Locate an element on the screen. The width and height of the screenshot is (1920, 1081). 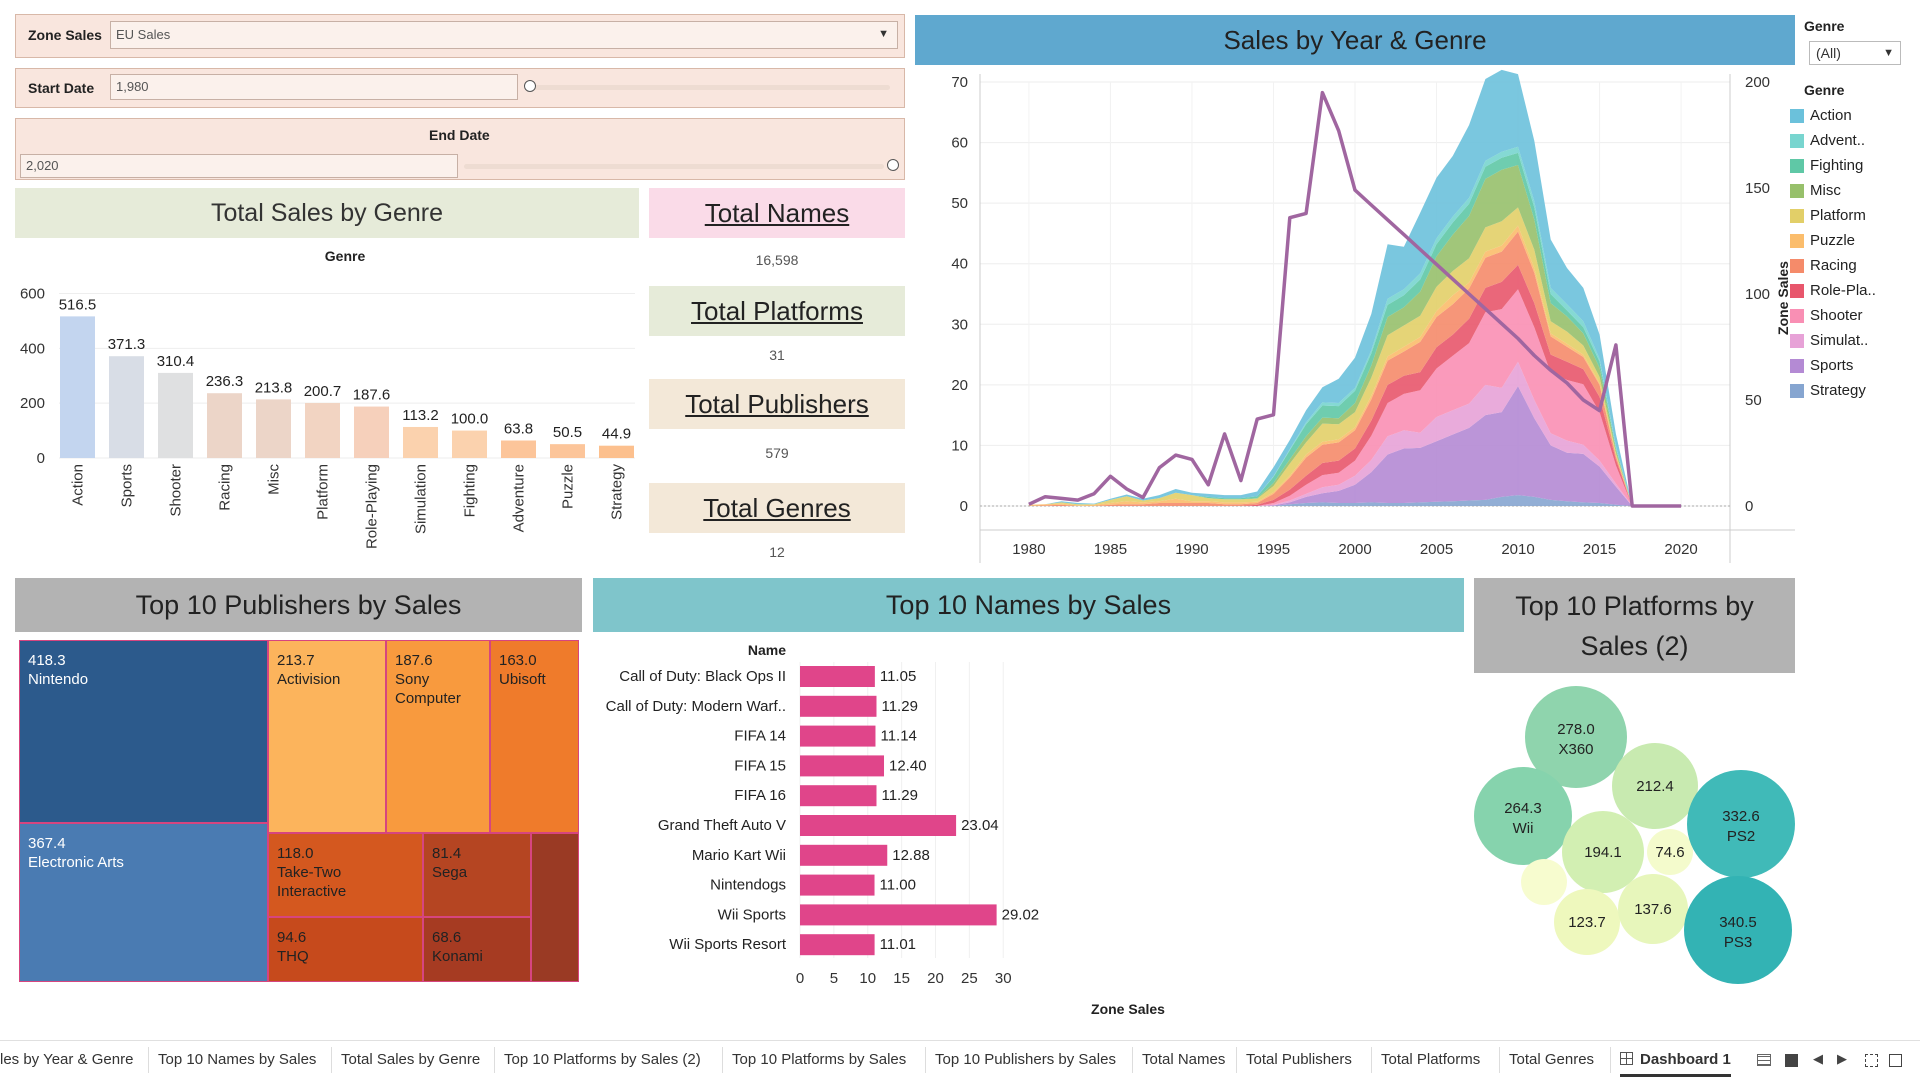
treemap-cell: 418.3 Nintendo is located at coordinates (143, 731).